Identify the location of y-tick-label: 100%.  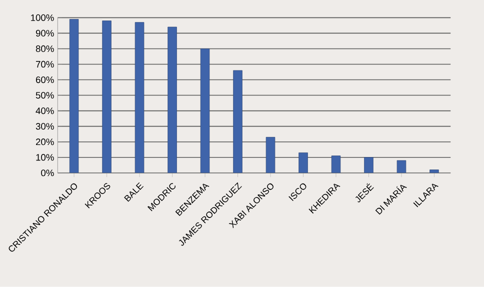
(42, 18).